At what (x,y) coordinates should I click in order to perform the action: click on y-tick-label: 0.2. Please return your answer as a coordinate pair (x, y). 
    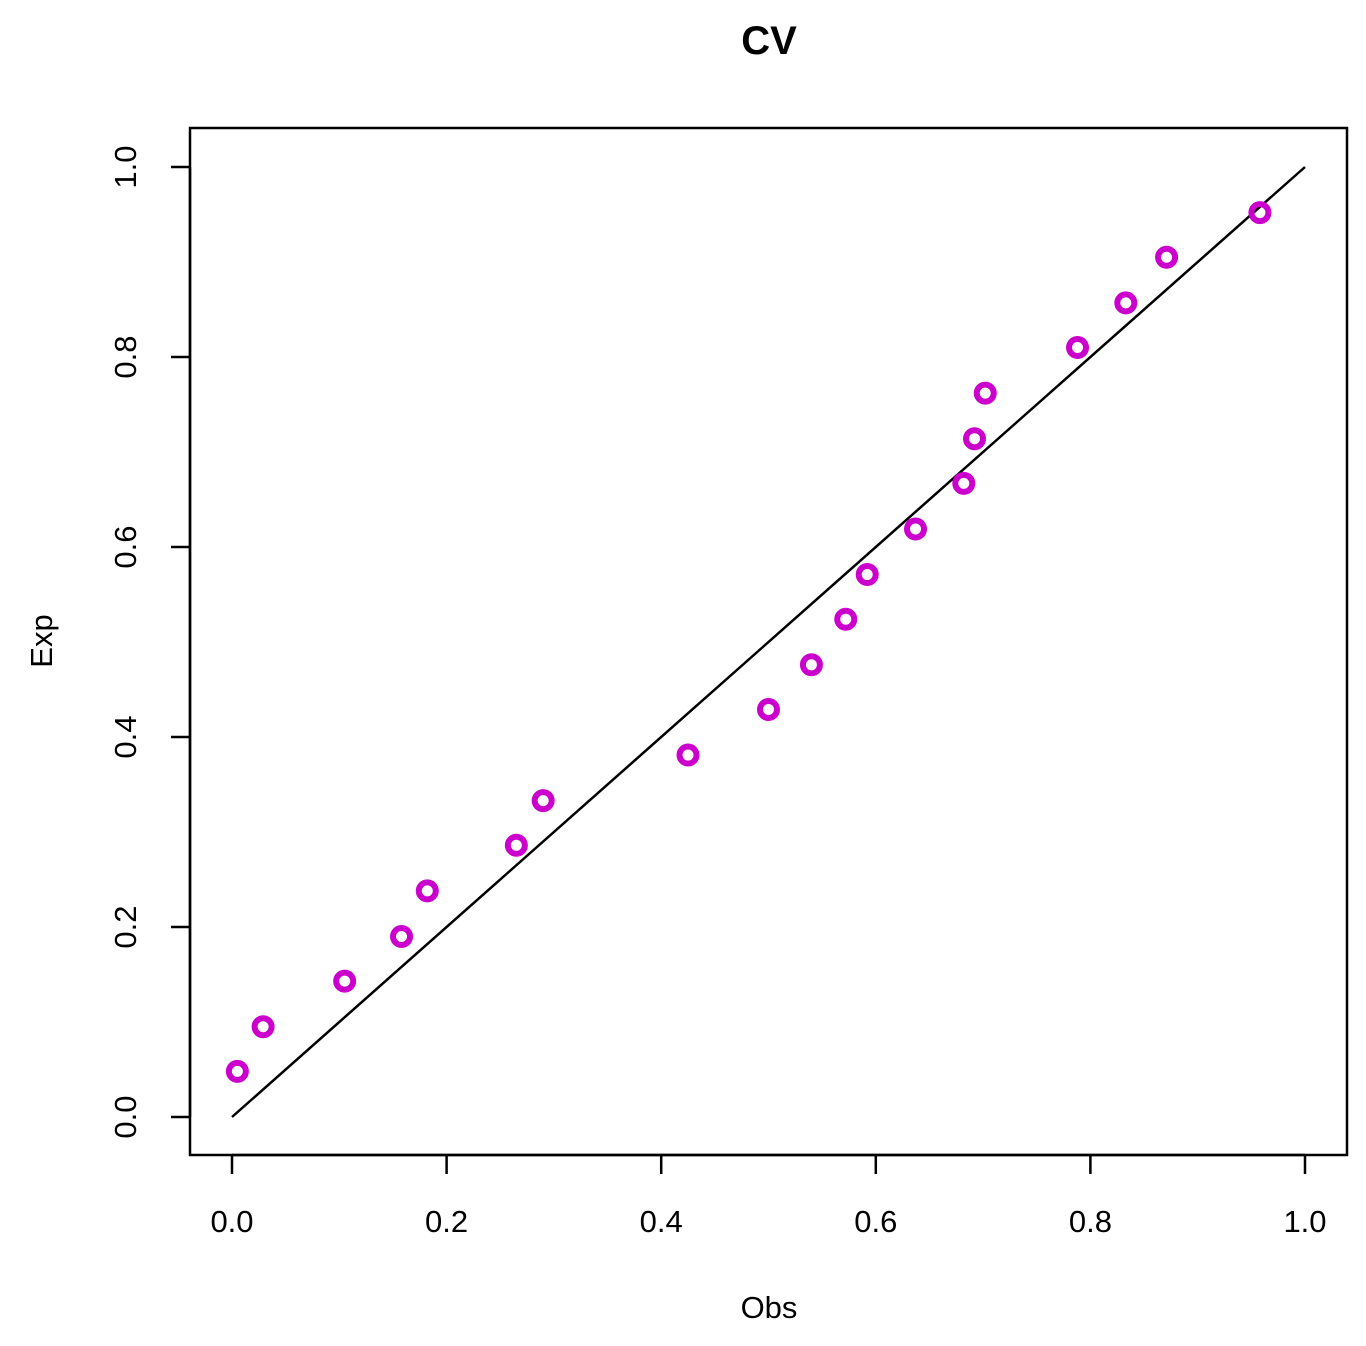
    Looking at the image, I should click on (125, 926).